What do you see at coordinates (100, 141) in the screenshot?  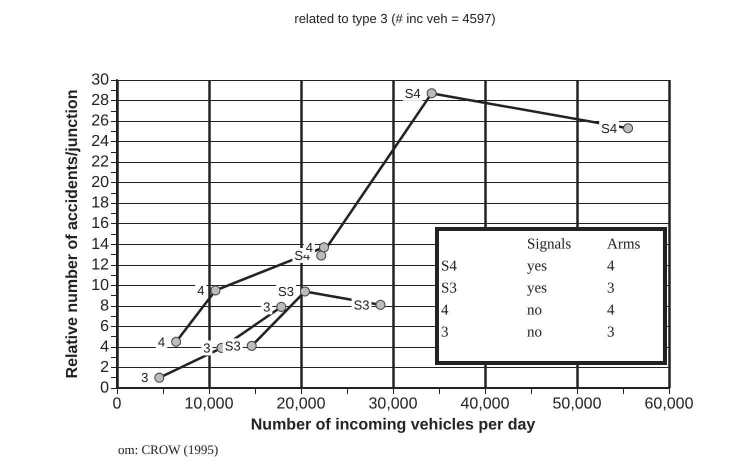 I see `y-tick-label: 24` at bounding box center [100, 141].